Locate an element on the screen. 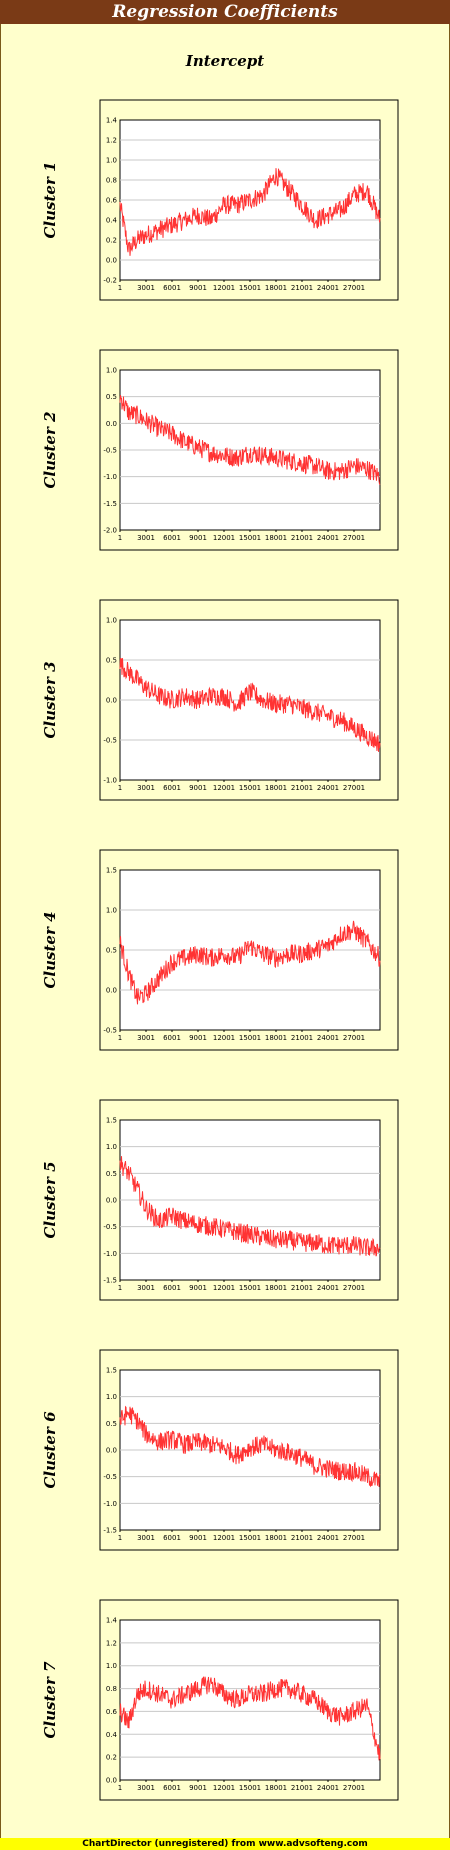 The width and height of the screenshot is (450, 1850). chart-subtitle: Intercept is located at coordinates (225, 61).